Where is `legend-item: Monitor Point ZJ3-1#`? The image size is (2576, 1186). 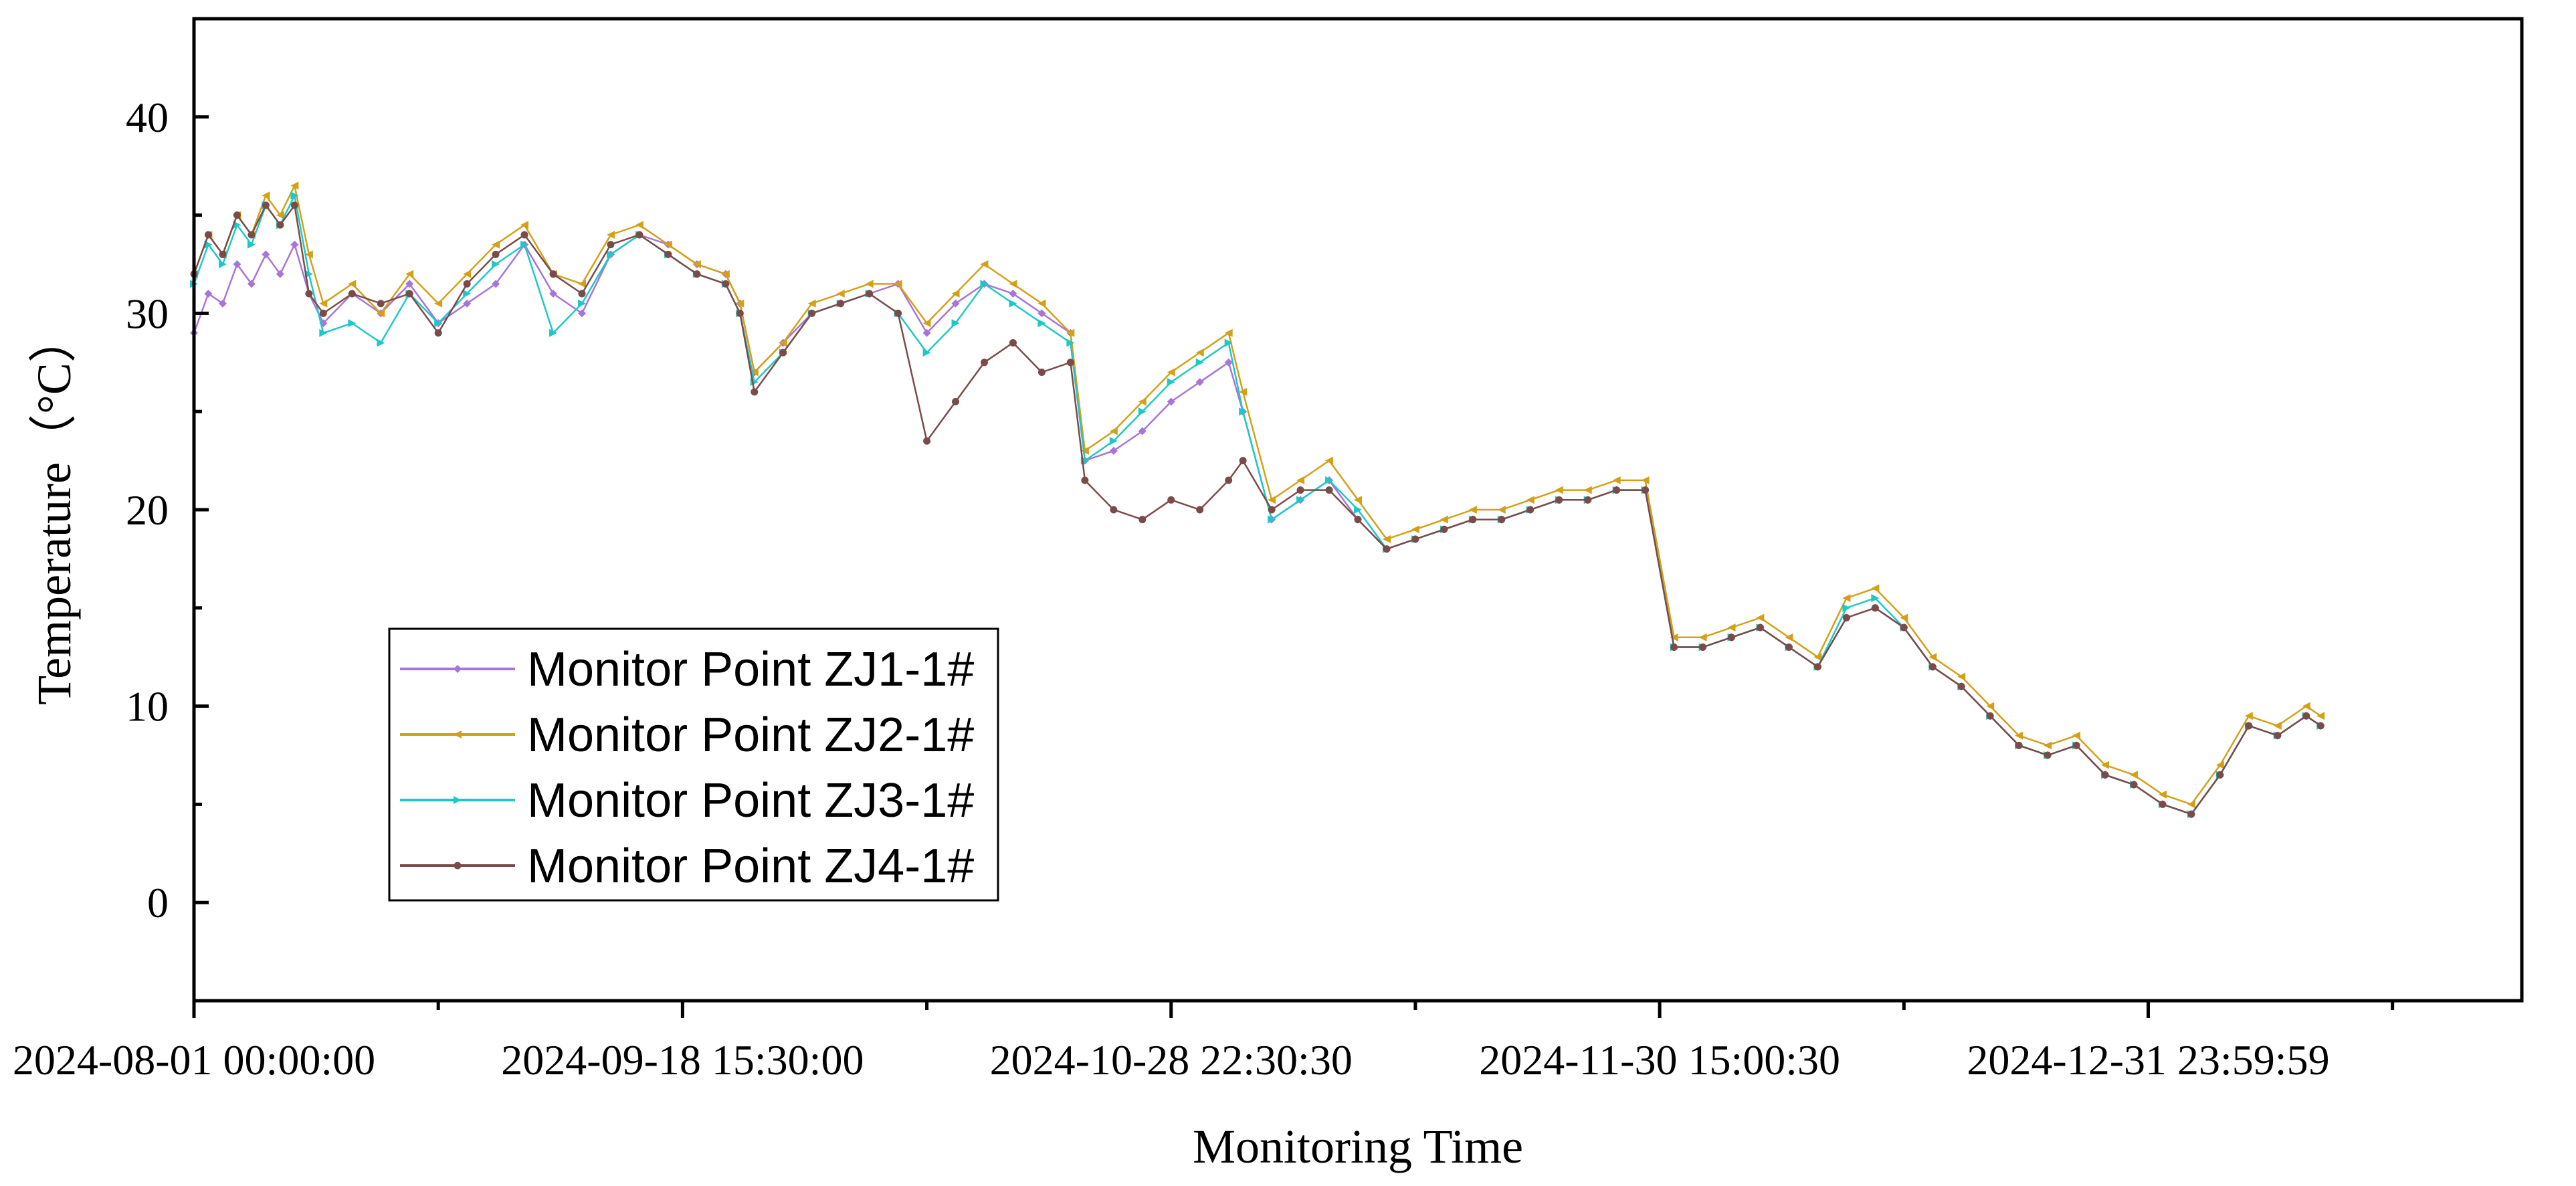 legend-item: Monitor Point ZJ3-1# is located at coordinates (687, 801).